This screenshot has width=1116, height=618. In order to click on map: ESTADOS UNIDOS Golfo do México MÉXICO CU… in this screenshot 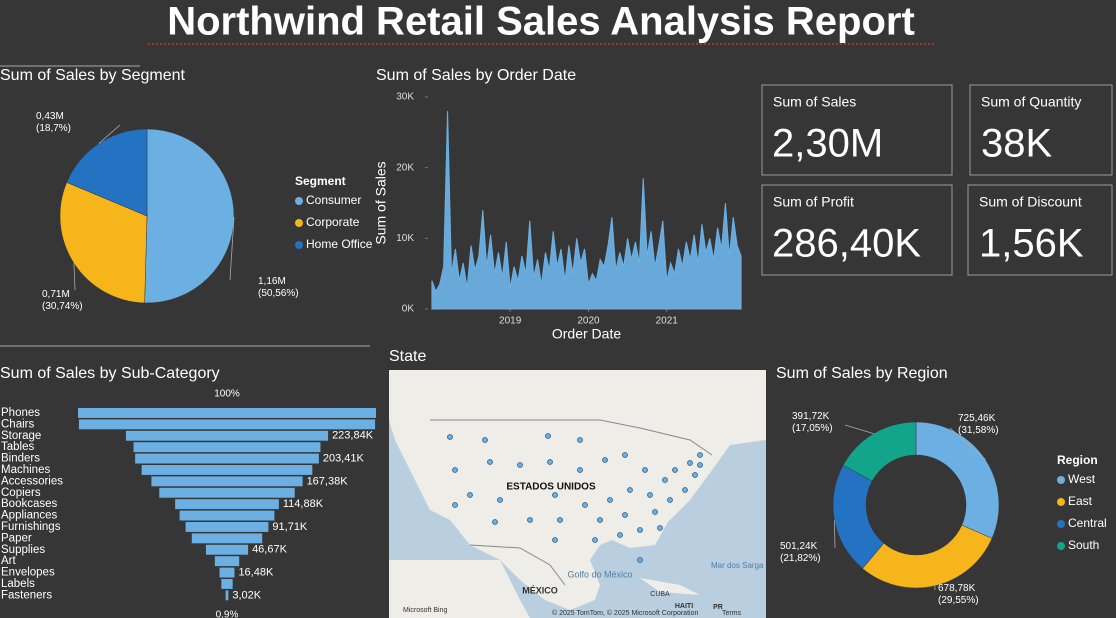, I will do `click(577, 494)`.